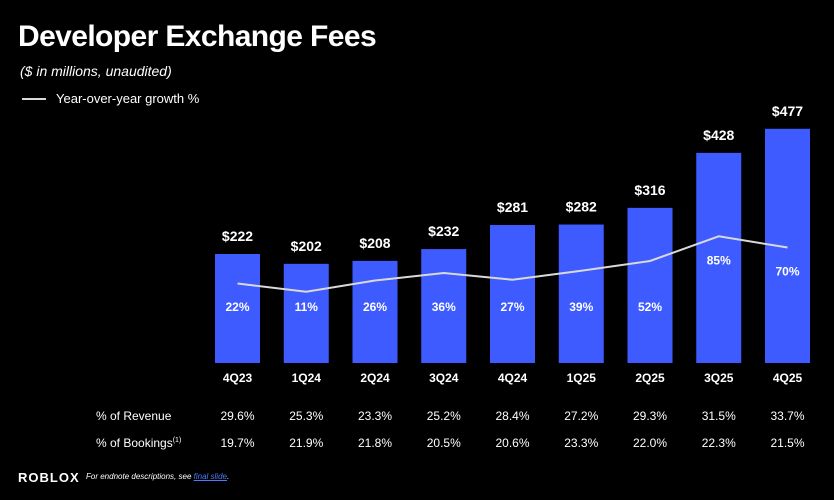 This screenshot has height=500, width=834. I want to click on bar-3Q24, so click(444, 306).